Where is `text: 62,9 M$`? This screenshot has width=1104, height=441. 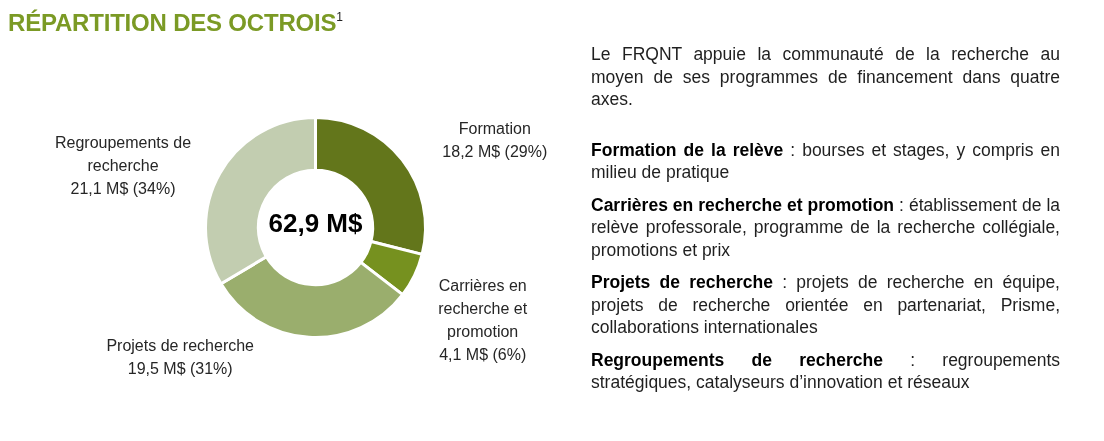
text: 62,9 M$ is located at coordinates (316, 222).